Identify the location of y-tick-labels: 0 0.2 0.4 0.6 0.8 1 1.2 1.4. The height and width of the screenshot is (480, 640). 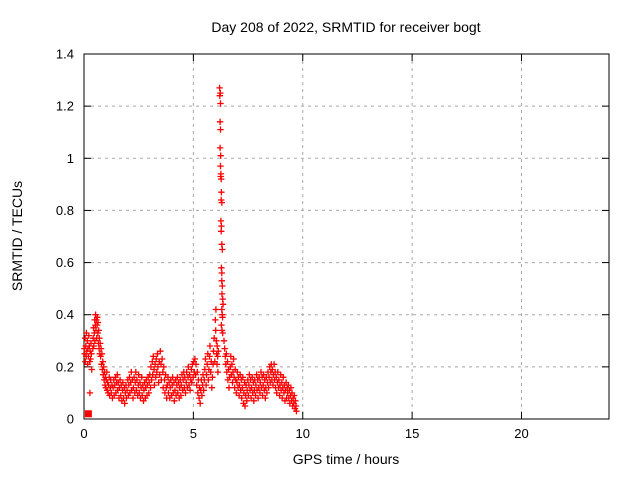
(65, 237).